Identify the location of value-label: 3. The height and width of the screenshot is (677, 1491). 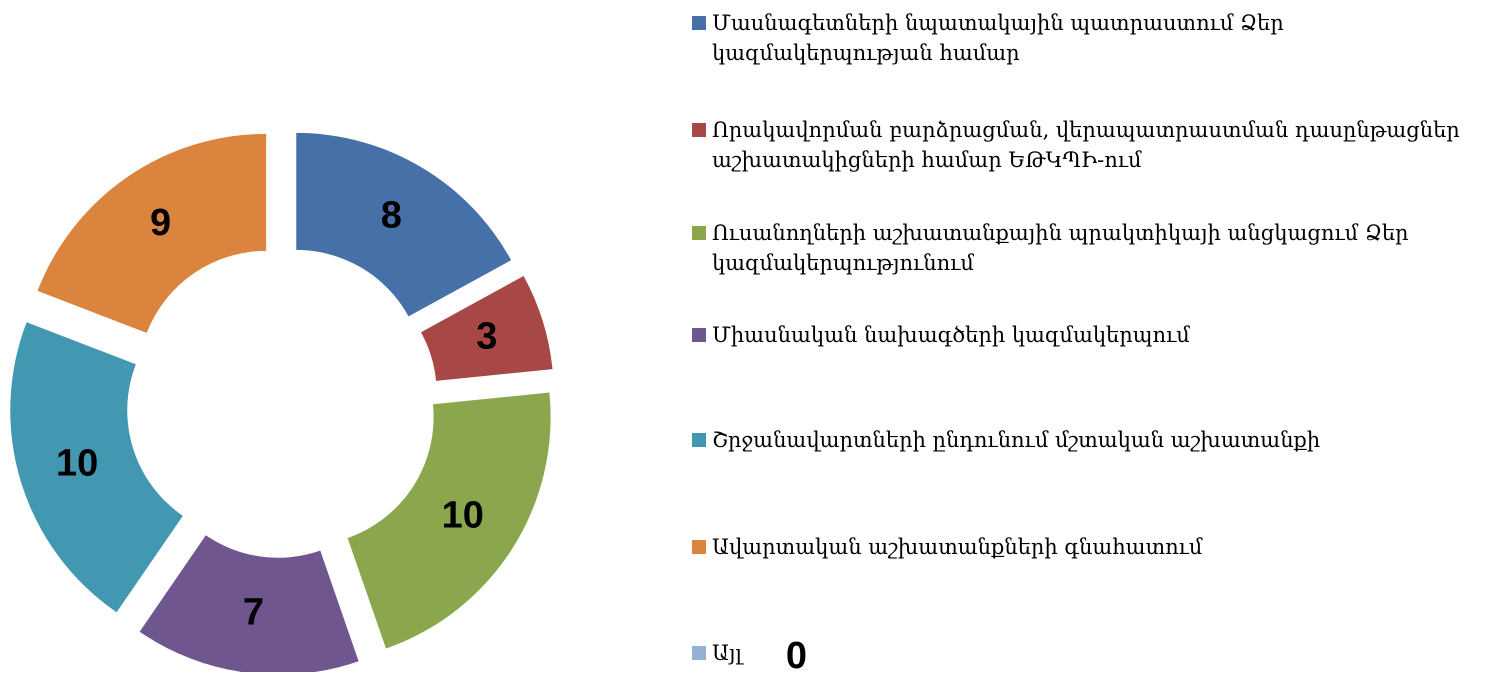
(486, 336).